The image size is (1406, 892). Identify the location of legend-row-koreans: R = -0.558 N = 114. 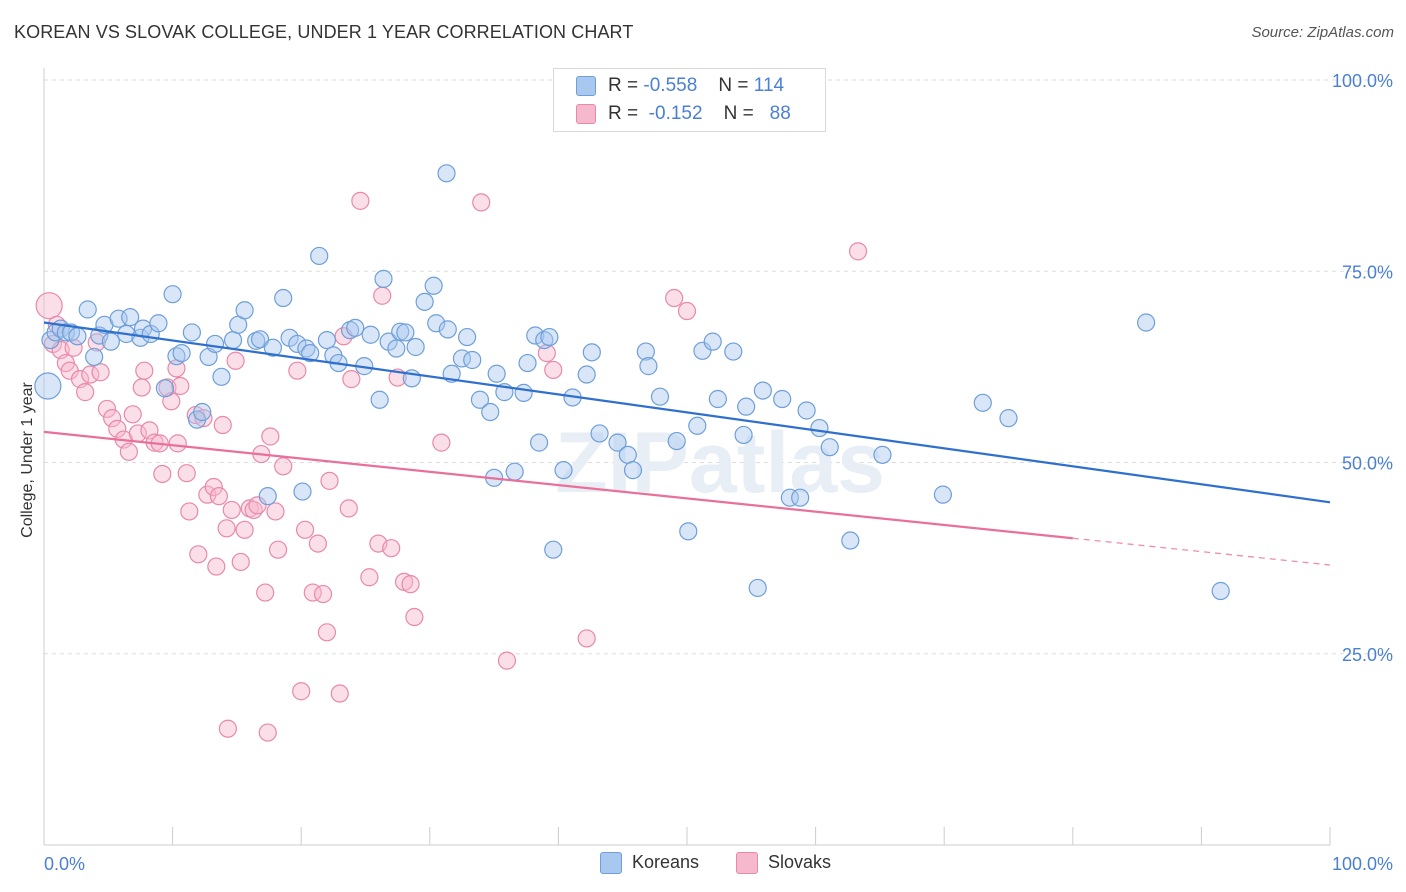
(680, 87).